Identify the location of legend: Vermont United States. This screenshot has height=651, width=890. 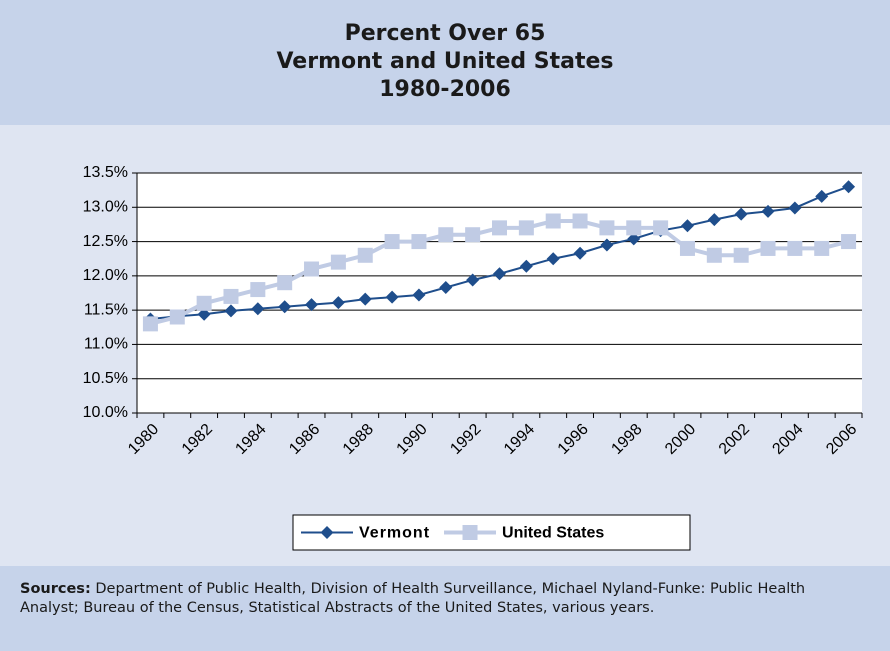
(491, 532).